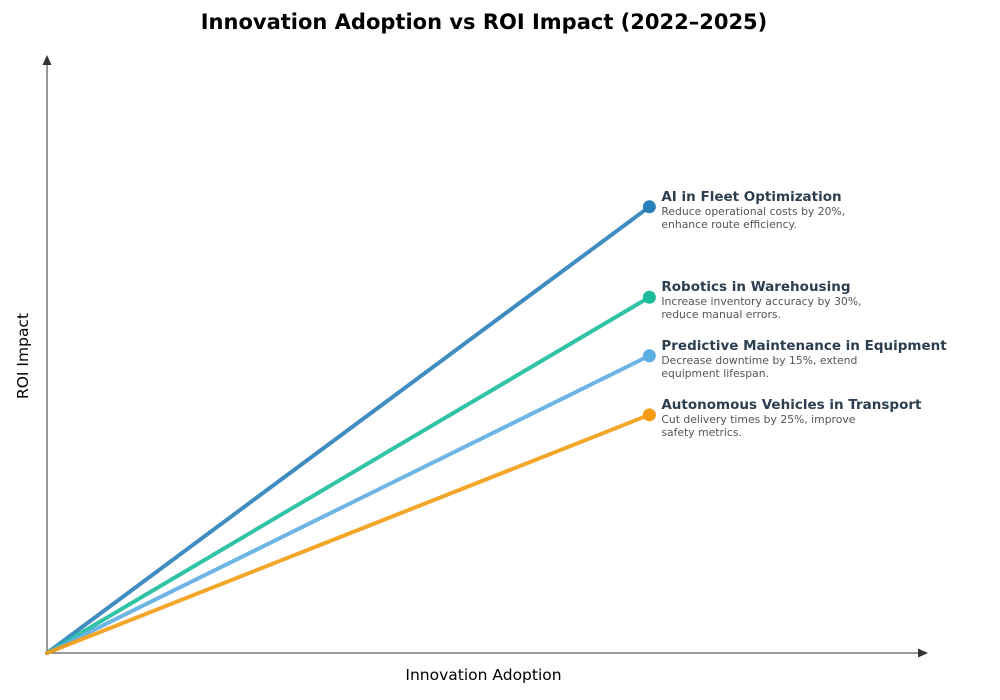 The height and width of the screenshot is (700, 1000). I want to click on annotation-title: Robotics in Warehousing, so click(756, 287).